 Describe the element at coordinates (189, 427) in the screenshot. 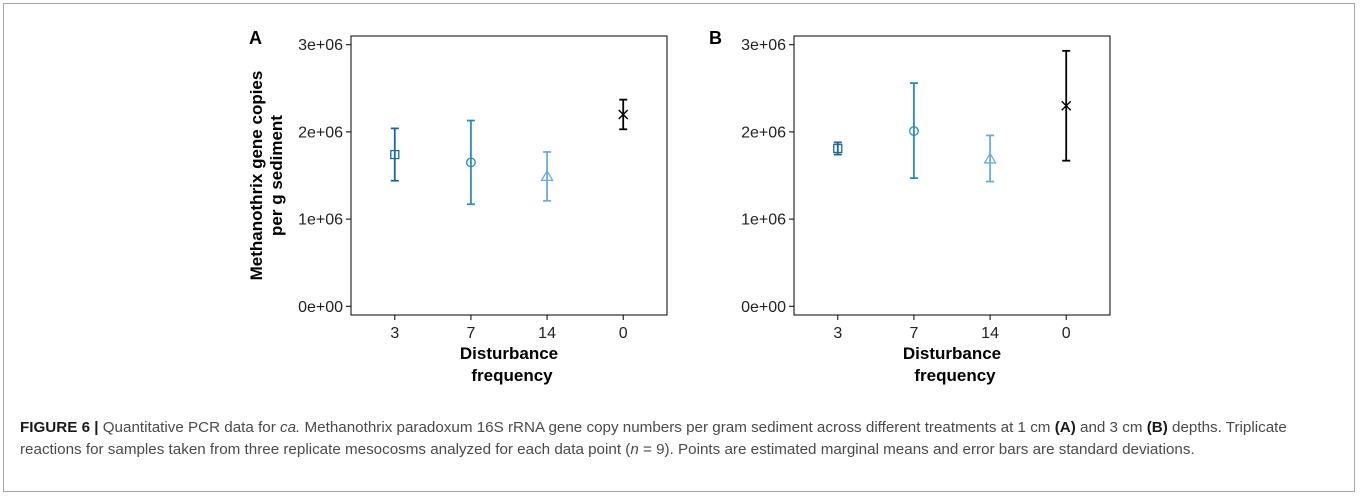

I see `caption-text-1: Quantitative PCR data for` at that location.